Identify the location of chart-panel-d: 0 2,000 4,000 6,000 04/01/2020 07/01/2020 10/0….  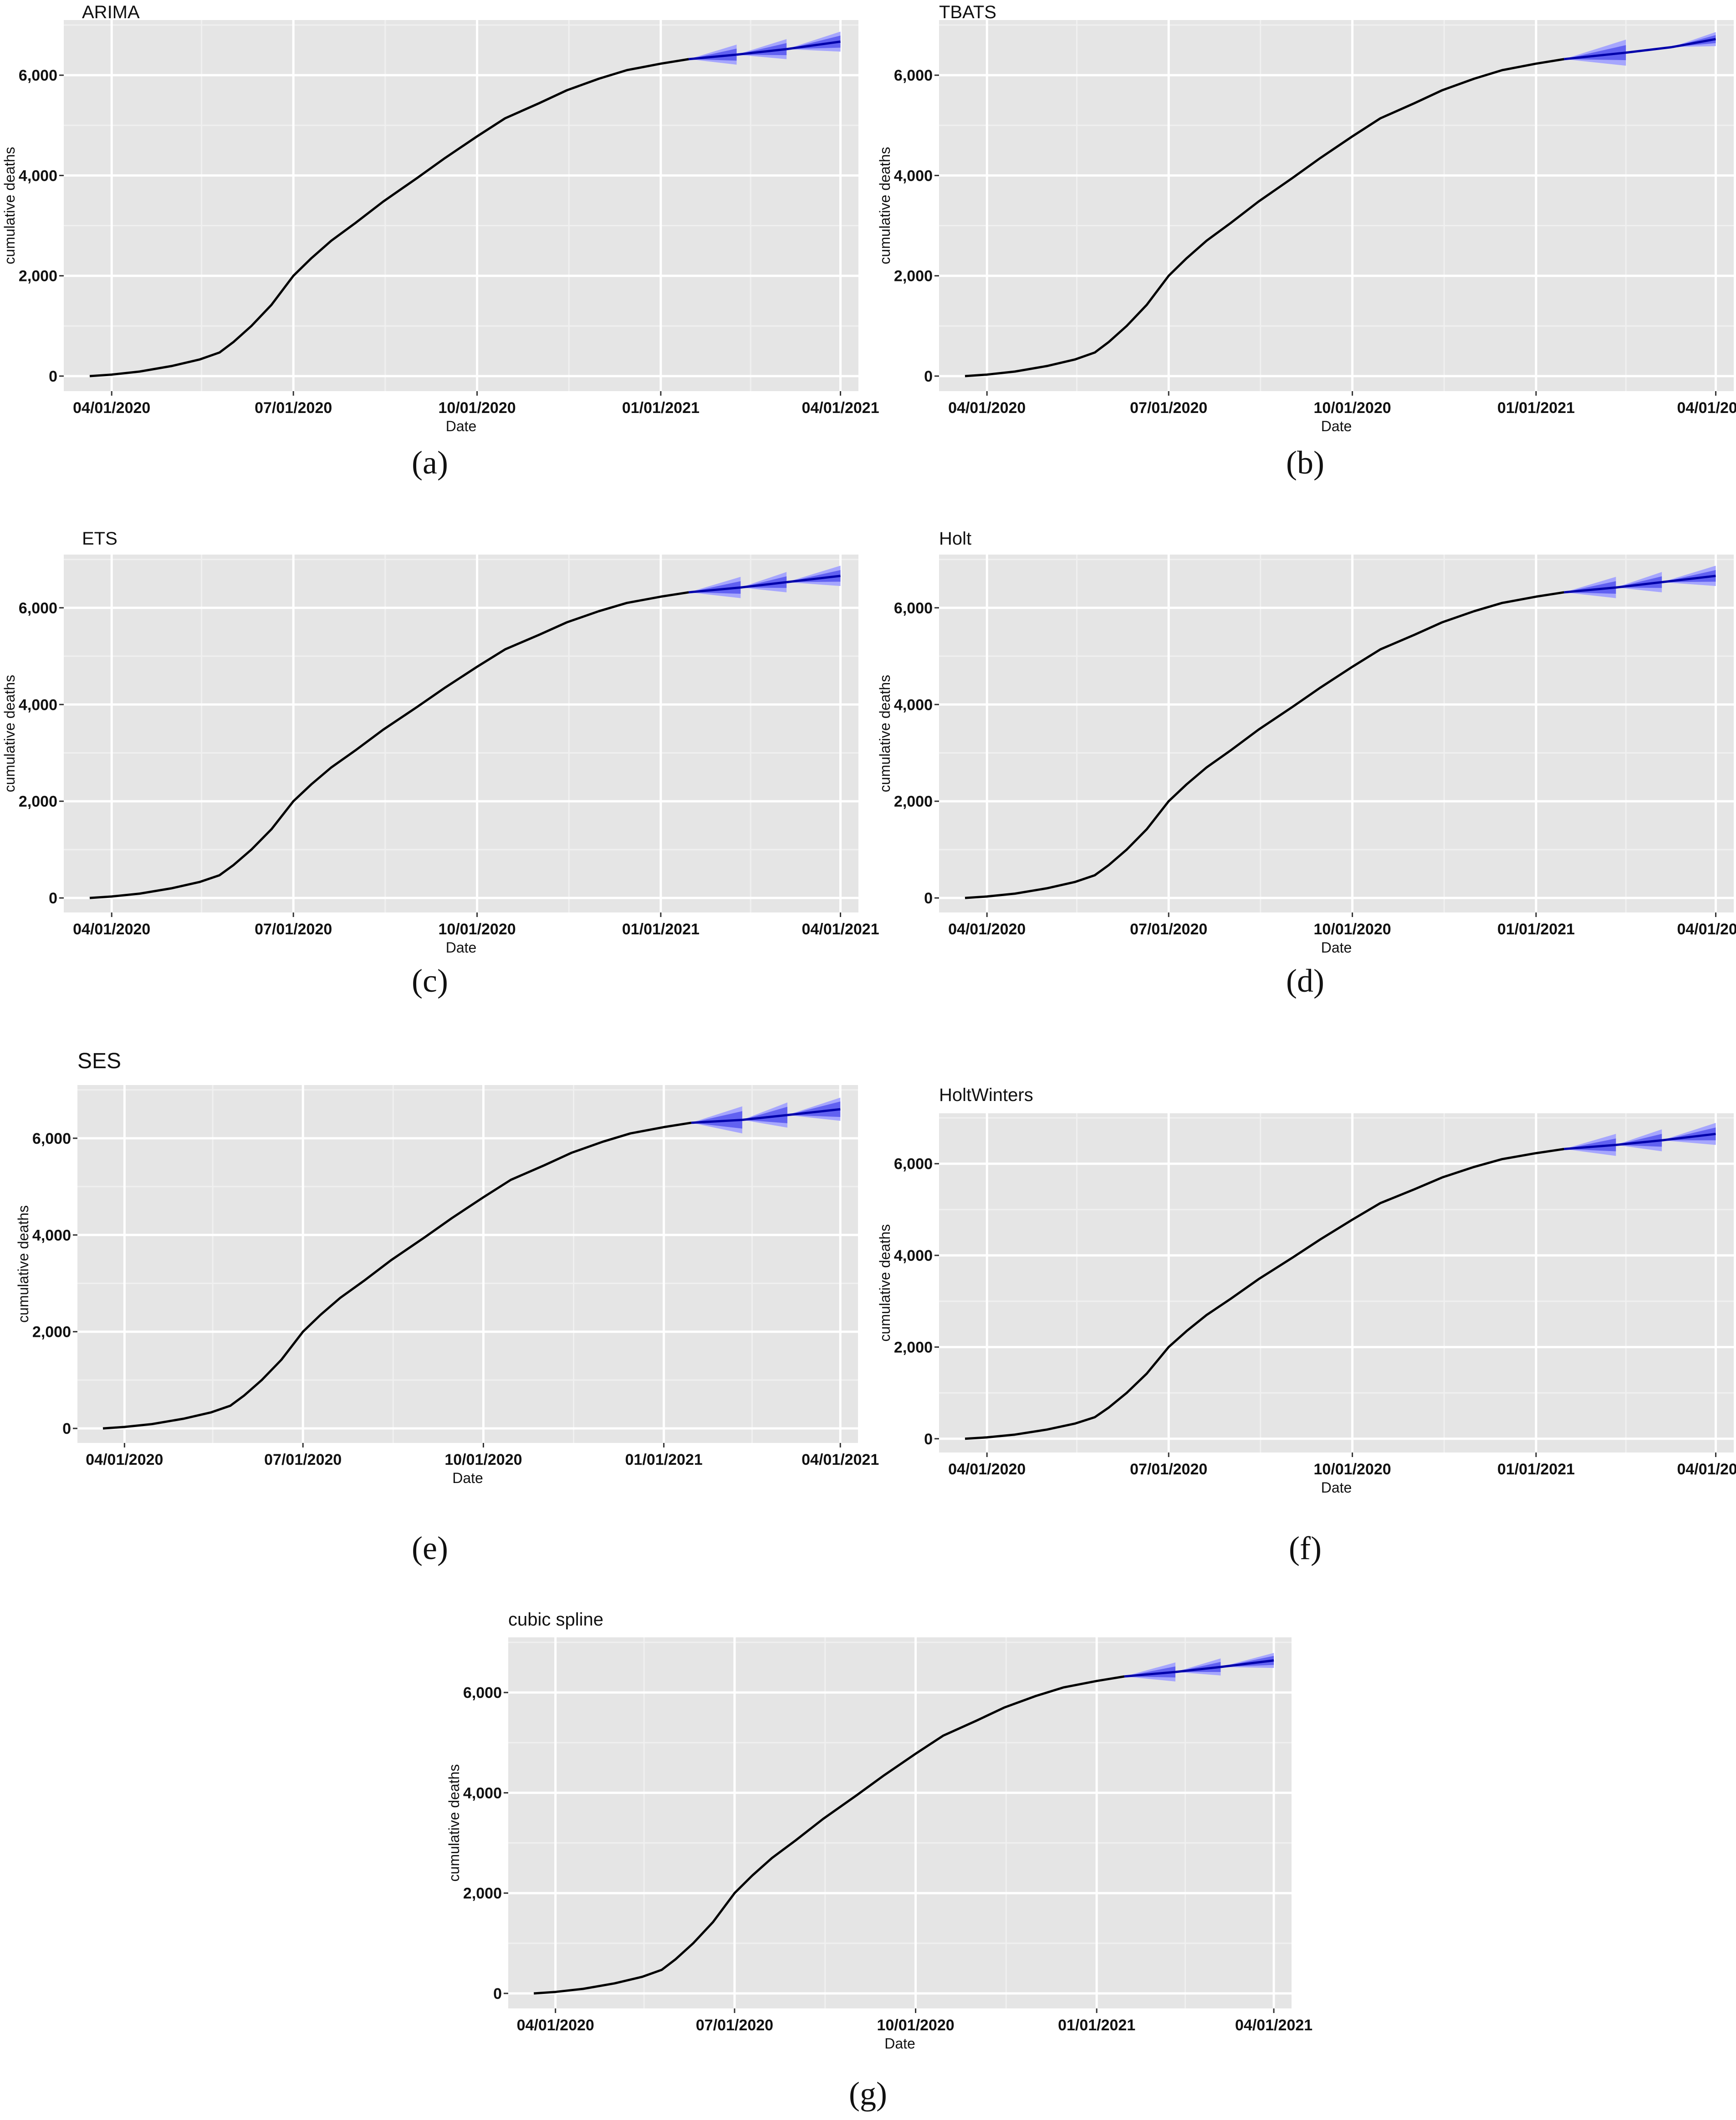
(1307, 764).